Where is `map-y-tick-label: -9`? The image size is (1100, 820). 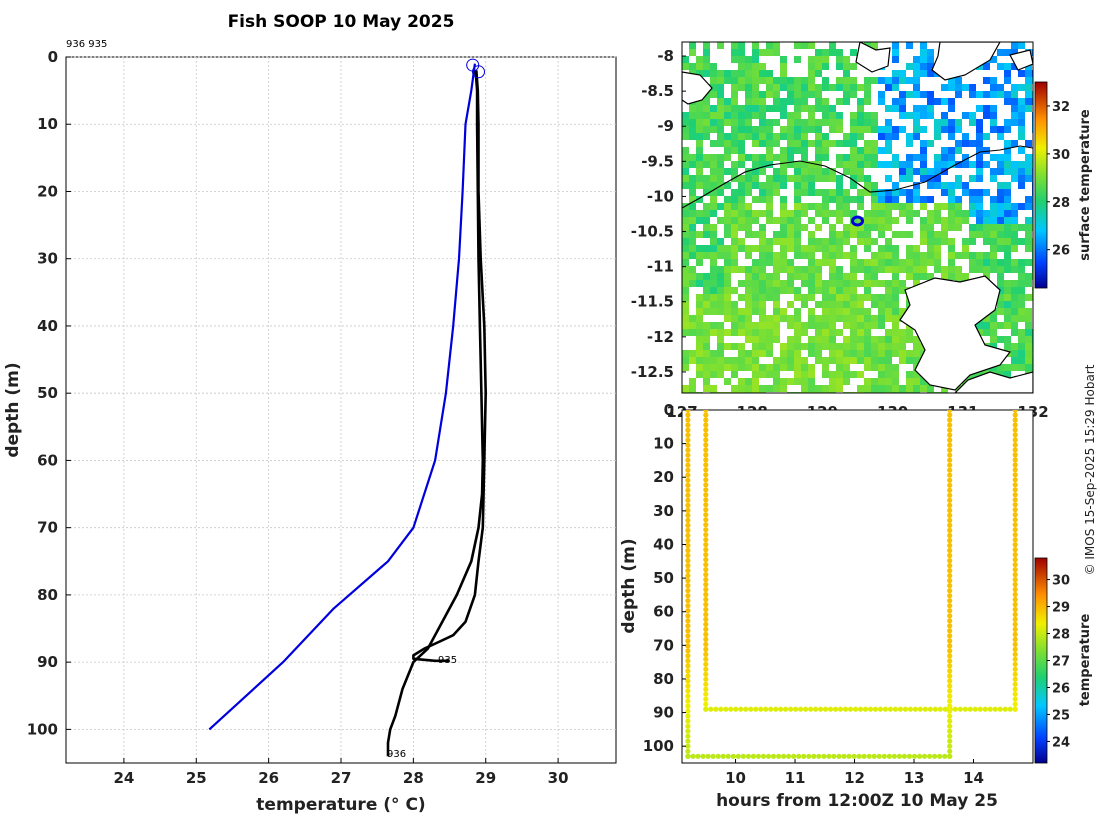
map-y-tick-label: -9 is located at coordinates (665, 126).